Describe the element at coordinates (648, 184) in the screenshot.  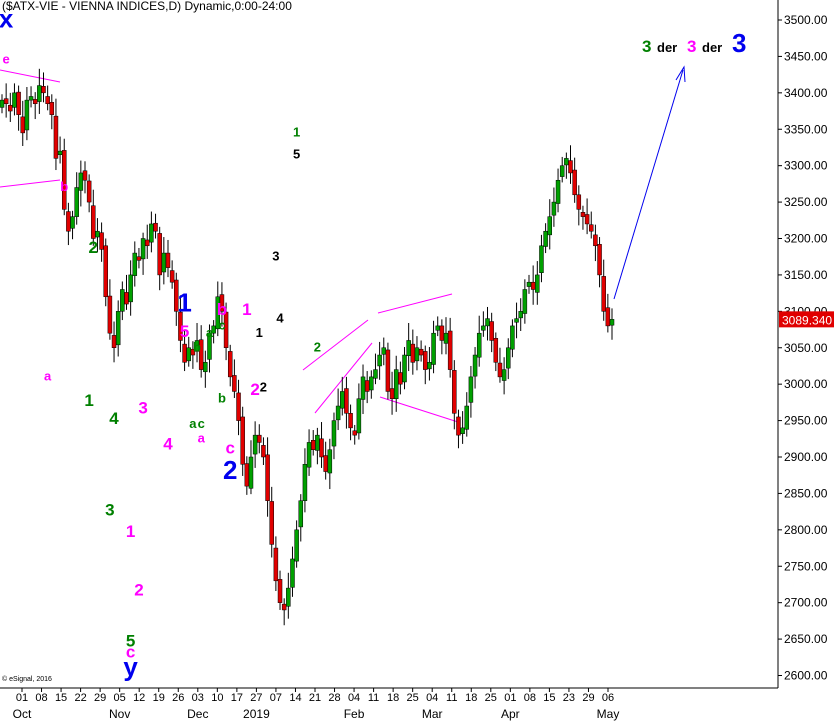
I see `projection-arrow` at that location.